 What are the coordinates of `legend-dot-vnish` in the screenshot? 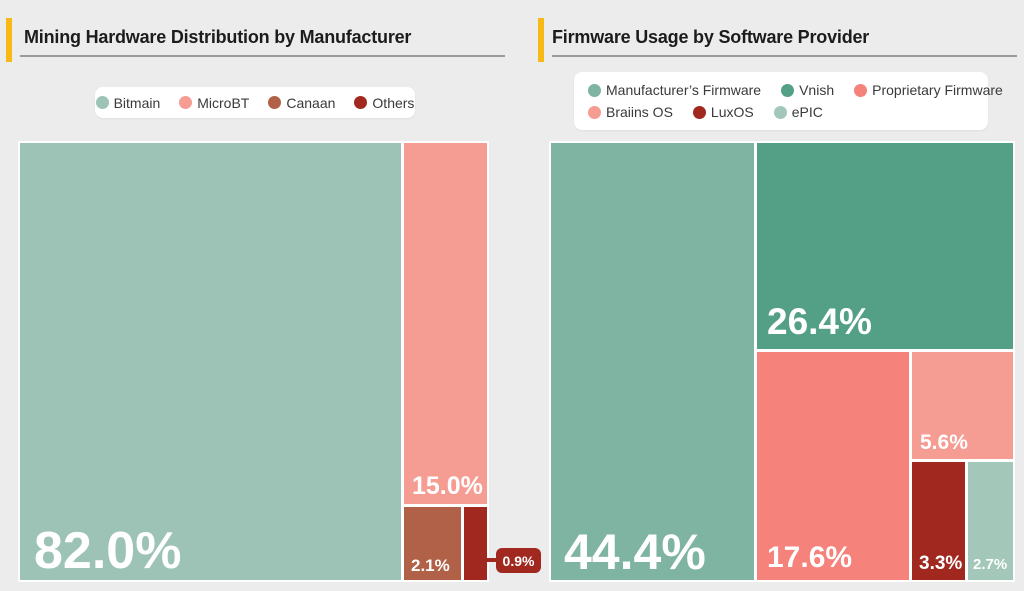 It's located at (788, 90).